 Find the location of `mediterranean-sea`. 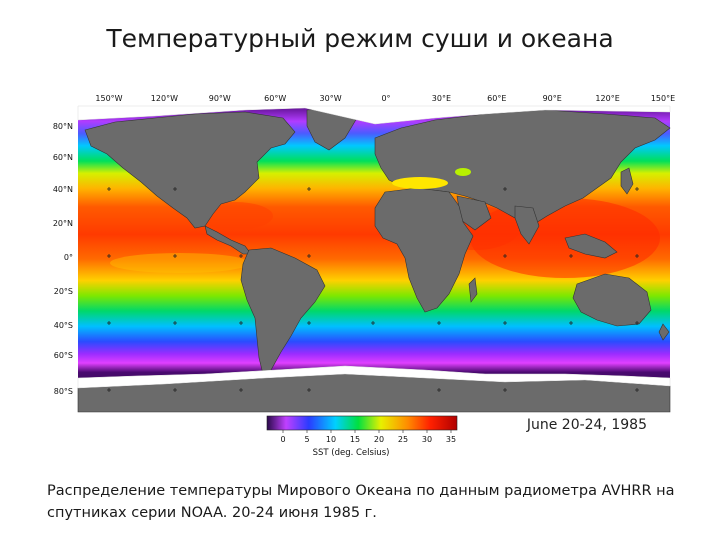

mediterranean-sea is located at coordinates (420, 183).